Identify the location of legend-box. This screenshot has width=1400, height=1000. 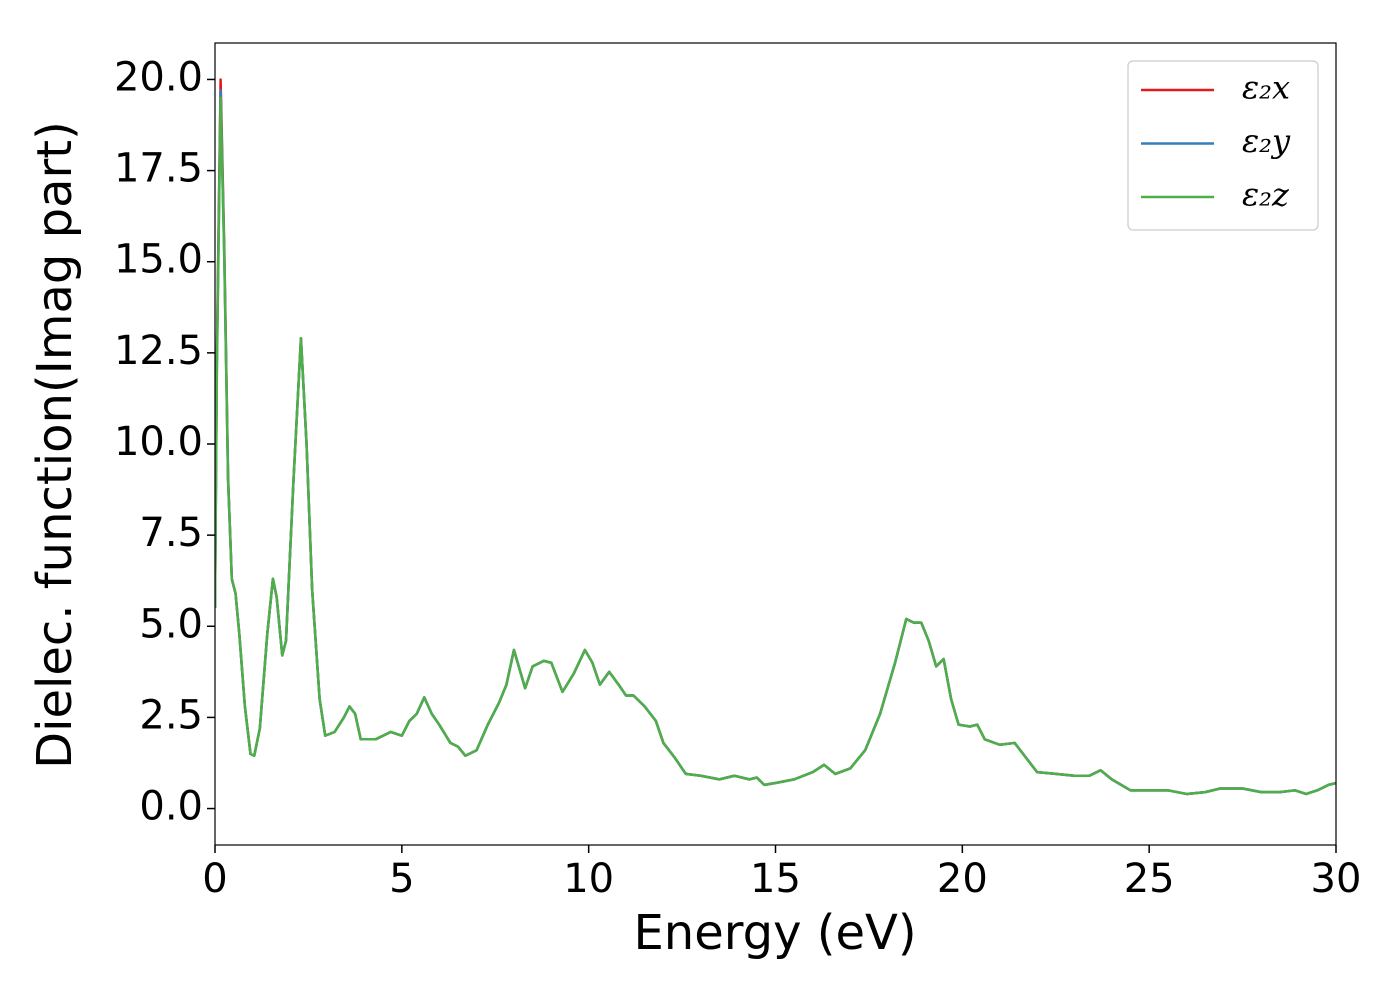
(1223, 145).